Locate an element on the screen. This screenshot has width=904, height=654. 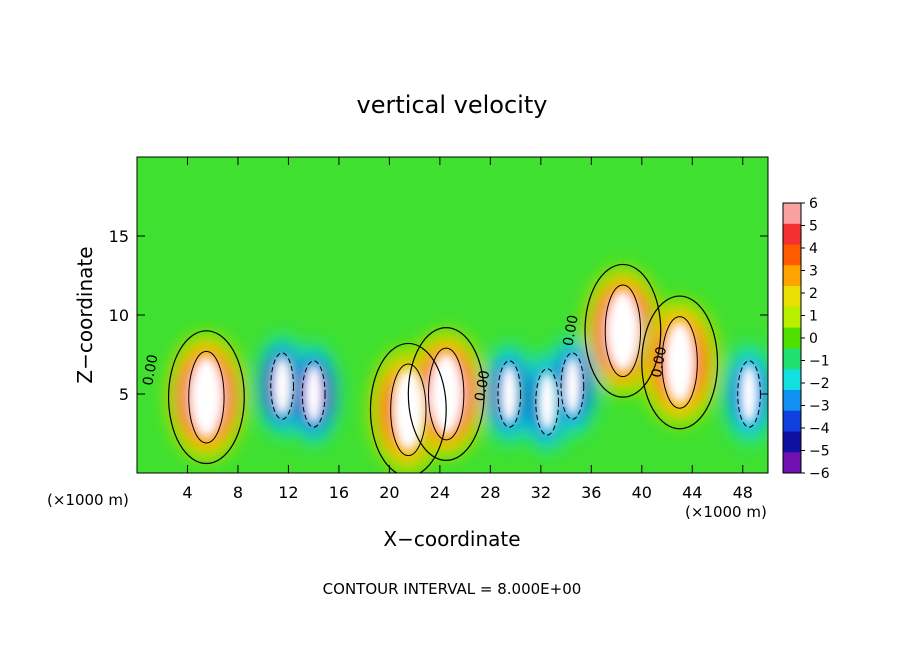
y-axis-label: Z−coordinate is located at coordinates (85, 314).